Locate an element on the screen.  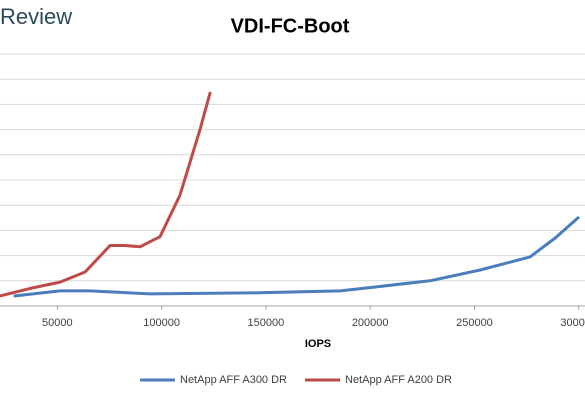
legend-label: NetApp AFF A300 DR is located at coordinates (233, 380).